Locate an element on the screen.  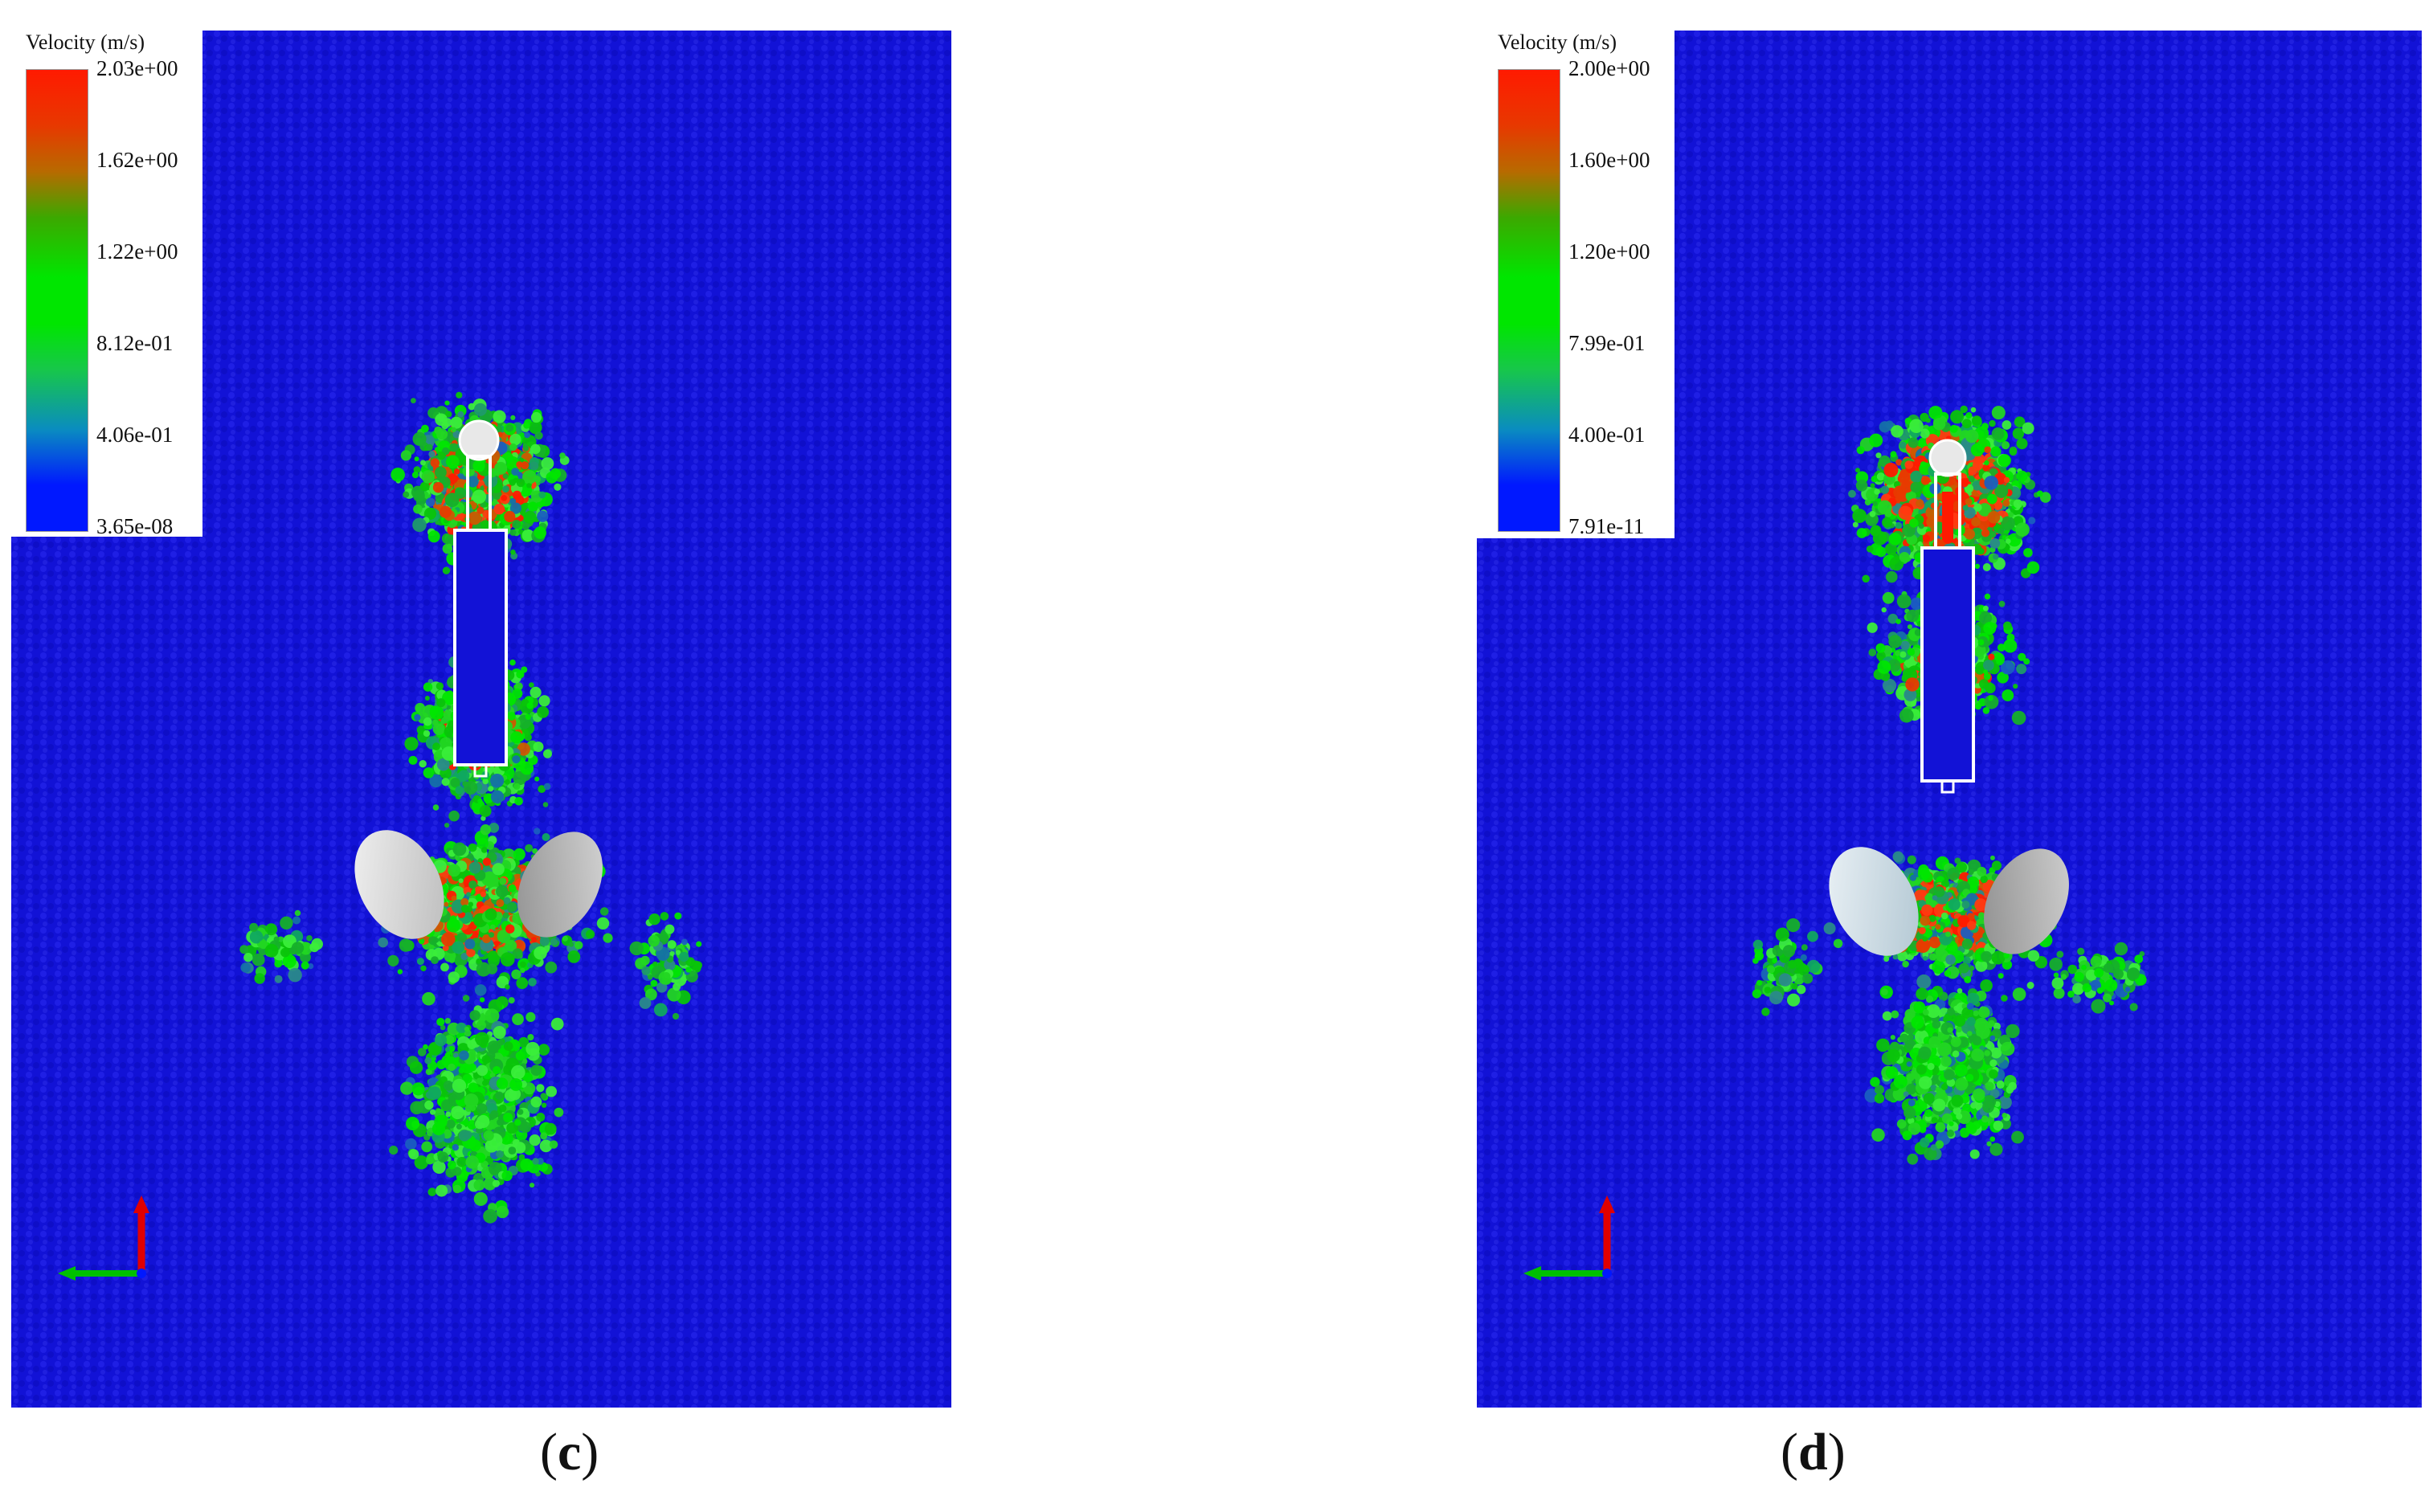
legend-tick-c-2: 1.22e+00 is located at coordinates (137, 251).